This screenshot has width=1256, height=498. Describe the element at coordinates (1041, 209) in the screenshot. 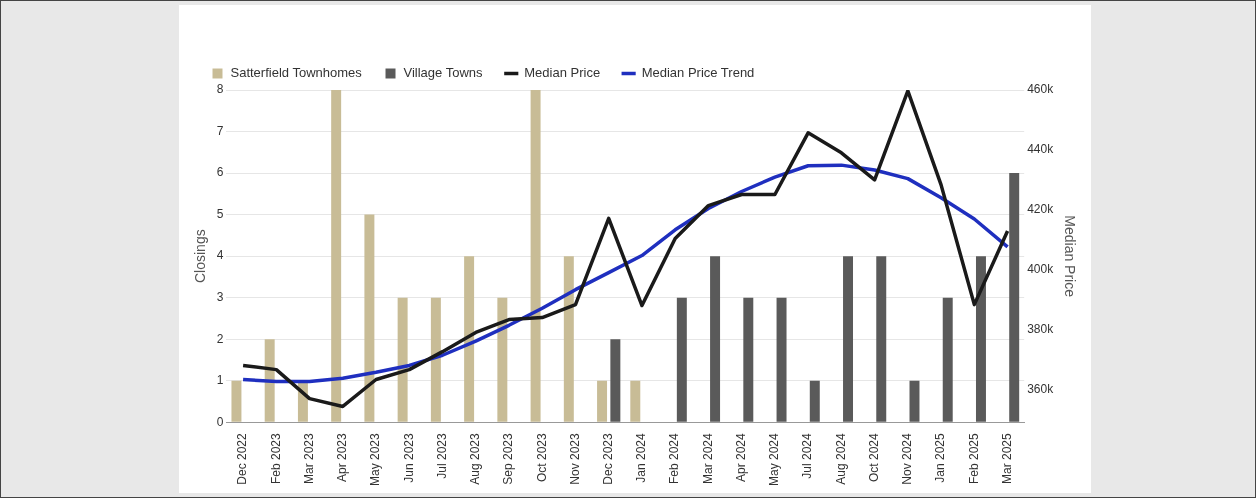

I see `y2-tick-label: 420k` at that location.